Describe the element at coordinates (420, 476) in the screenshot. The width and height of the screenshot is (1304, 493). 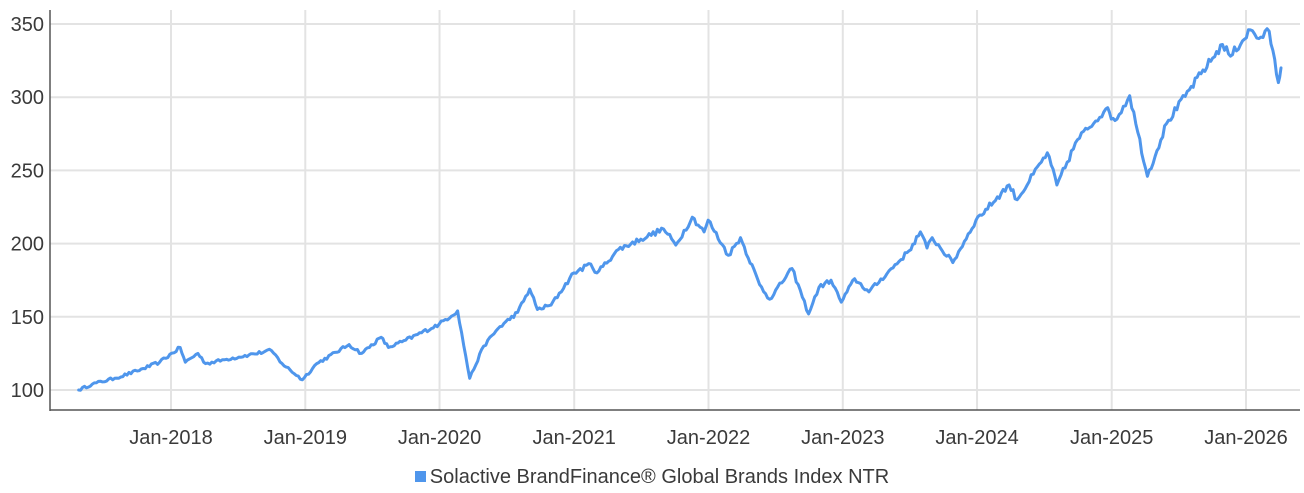
I see `legend-swatch` at that location.